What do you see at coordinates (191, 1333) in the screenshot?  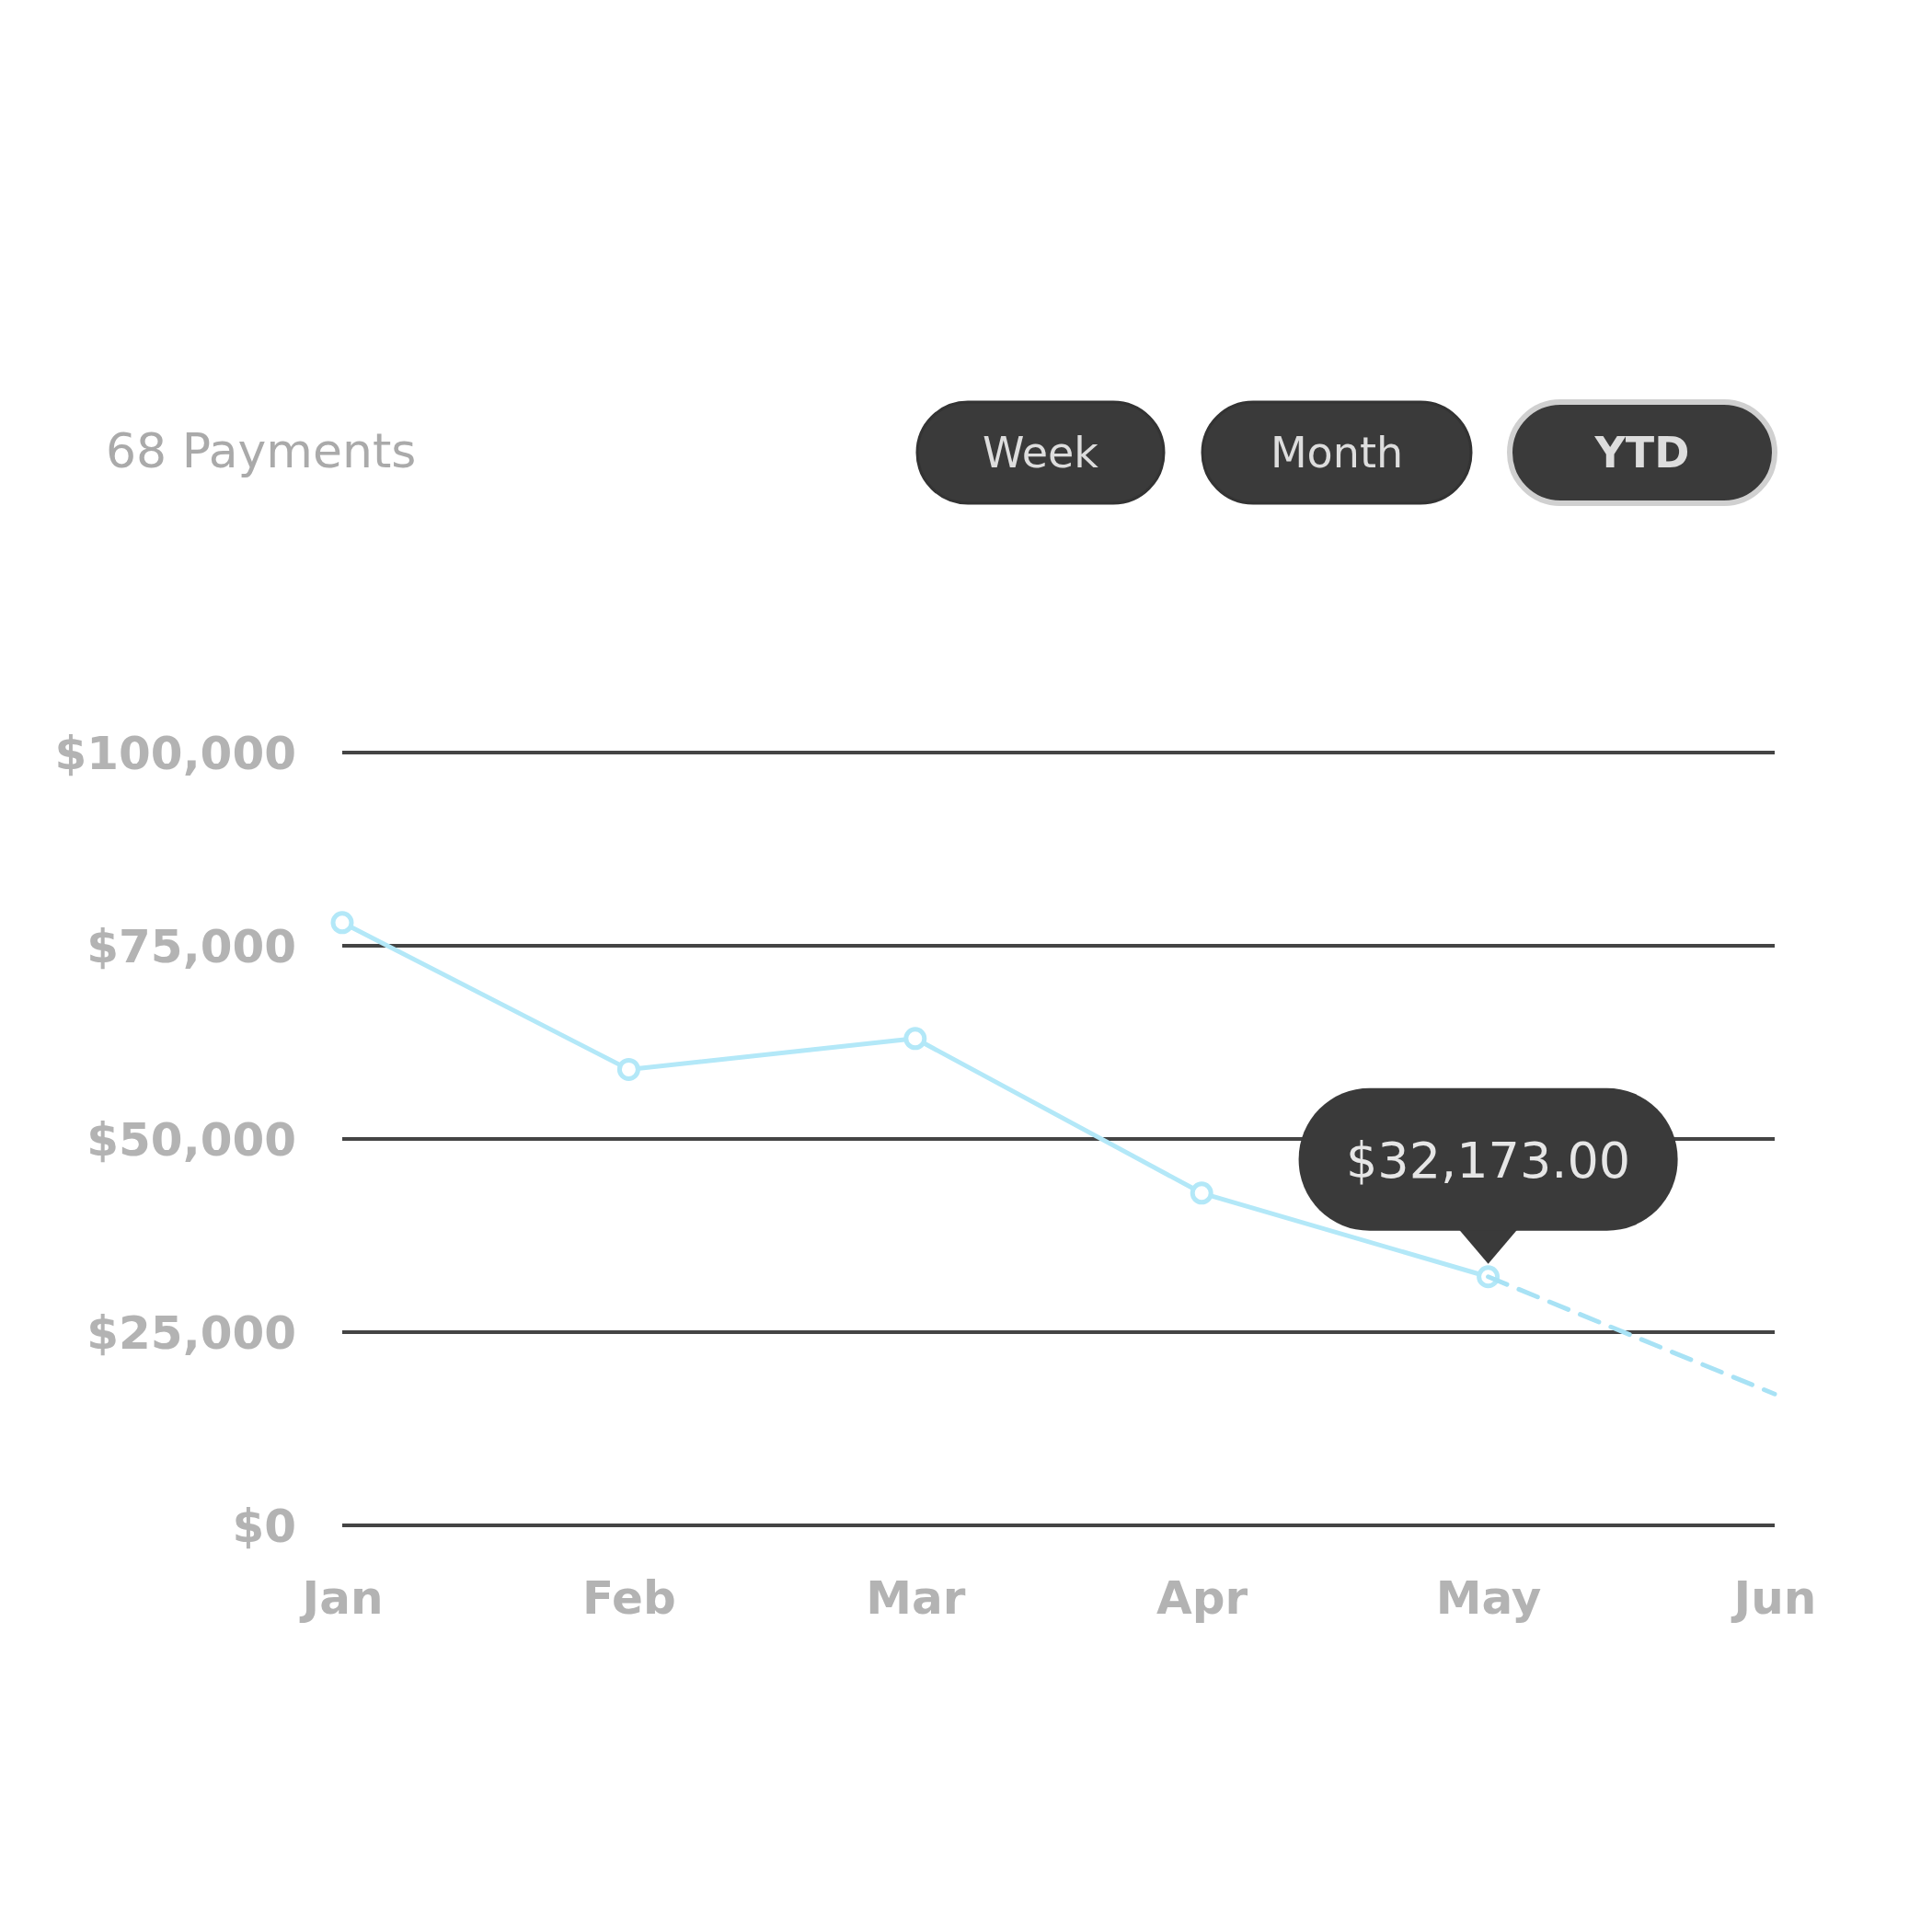 I see `y-tick-label: $25,000` at bounding box center [191, 1333].